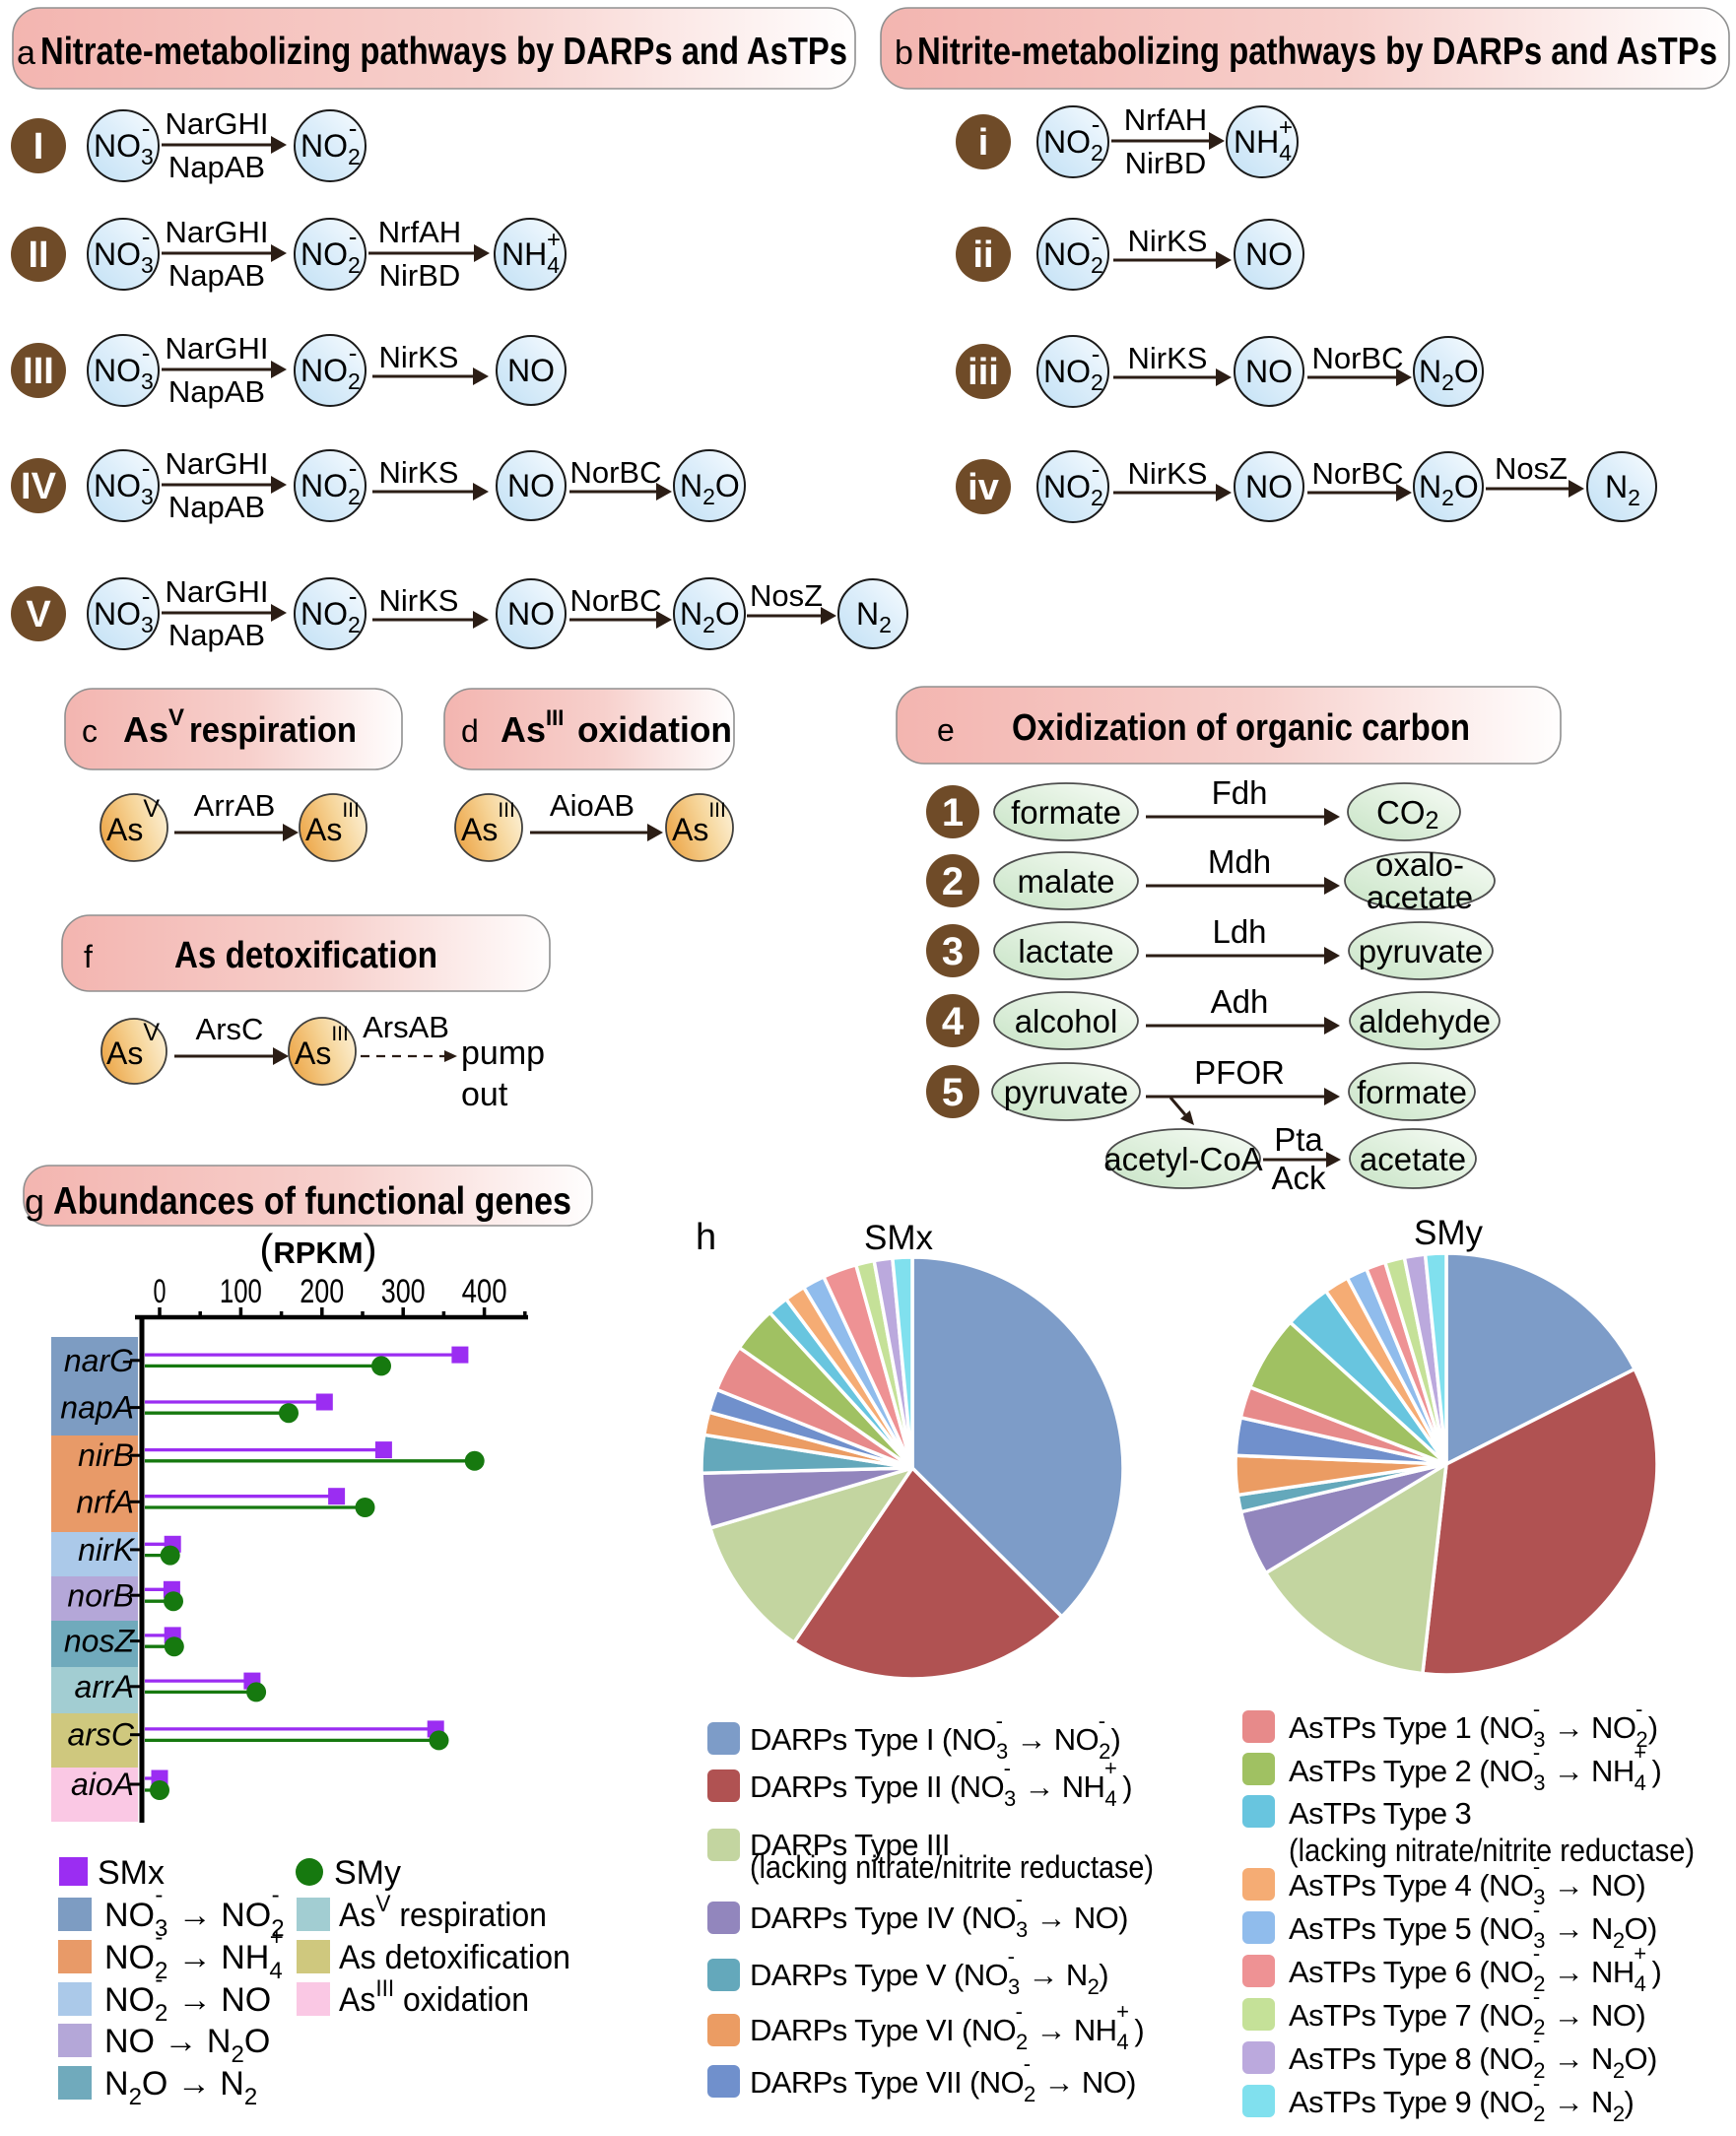 The height and width of the screenshot is (2136, 1736). I want to click on svg-text: lactate, so click(1065, 951).